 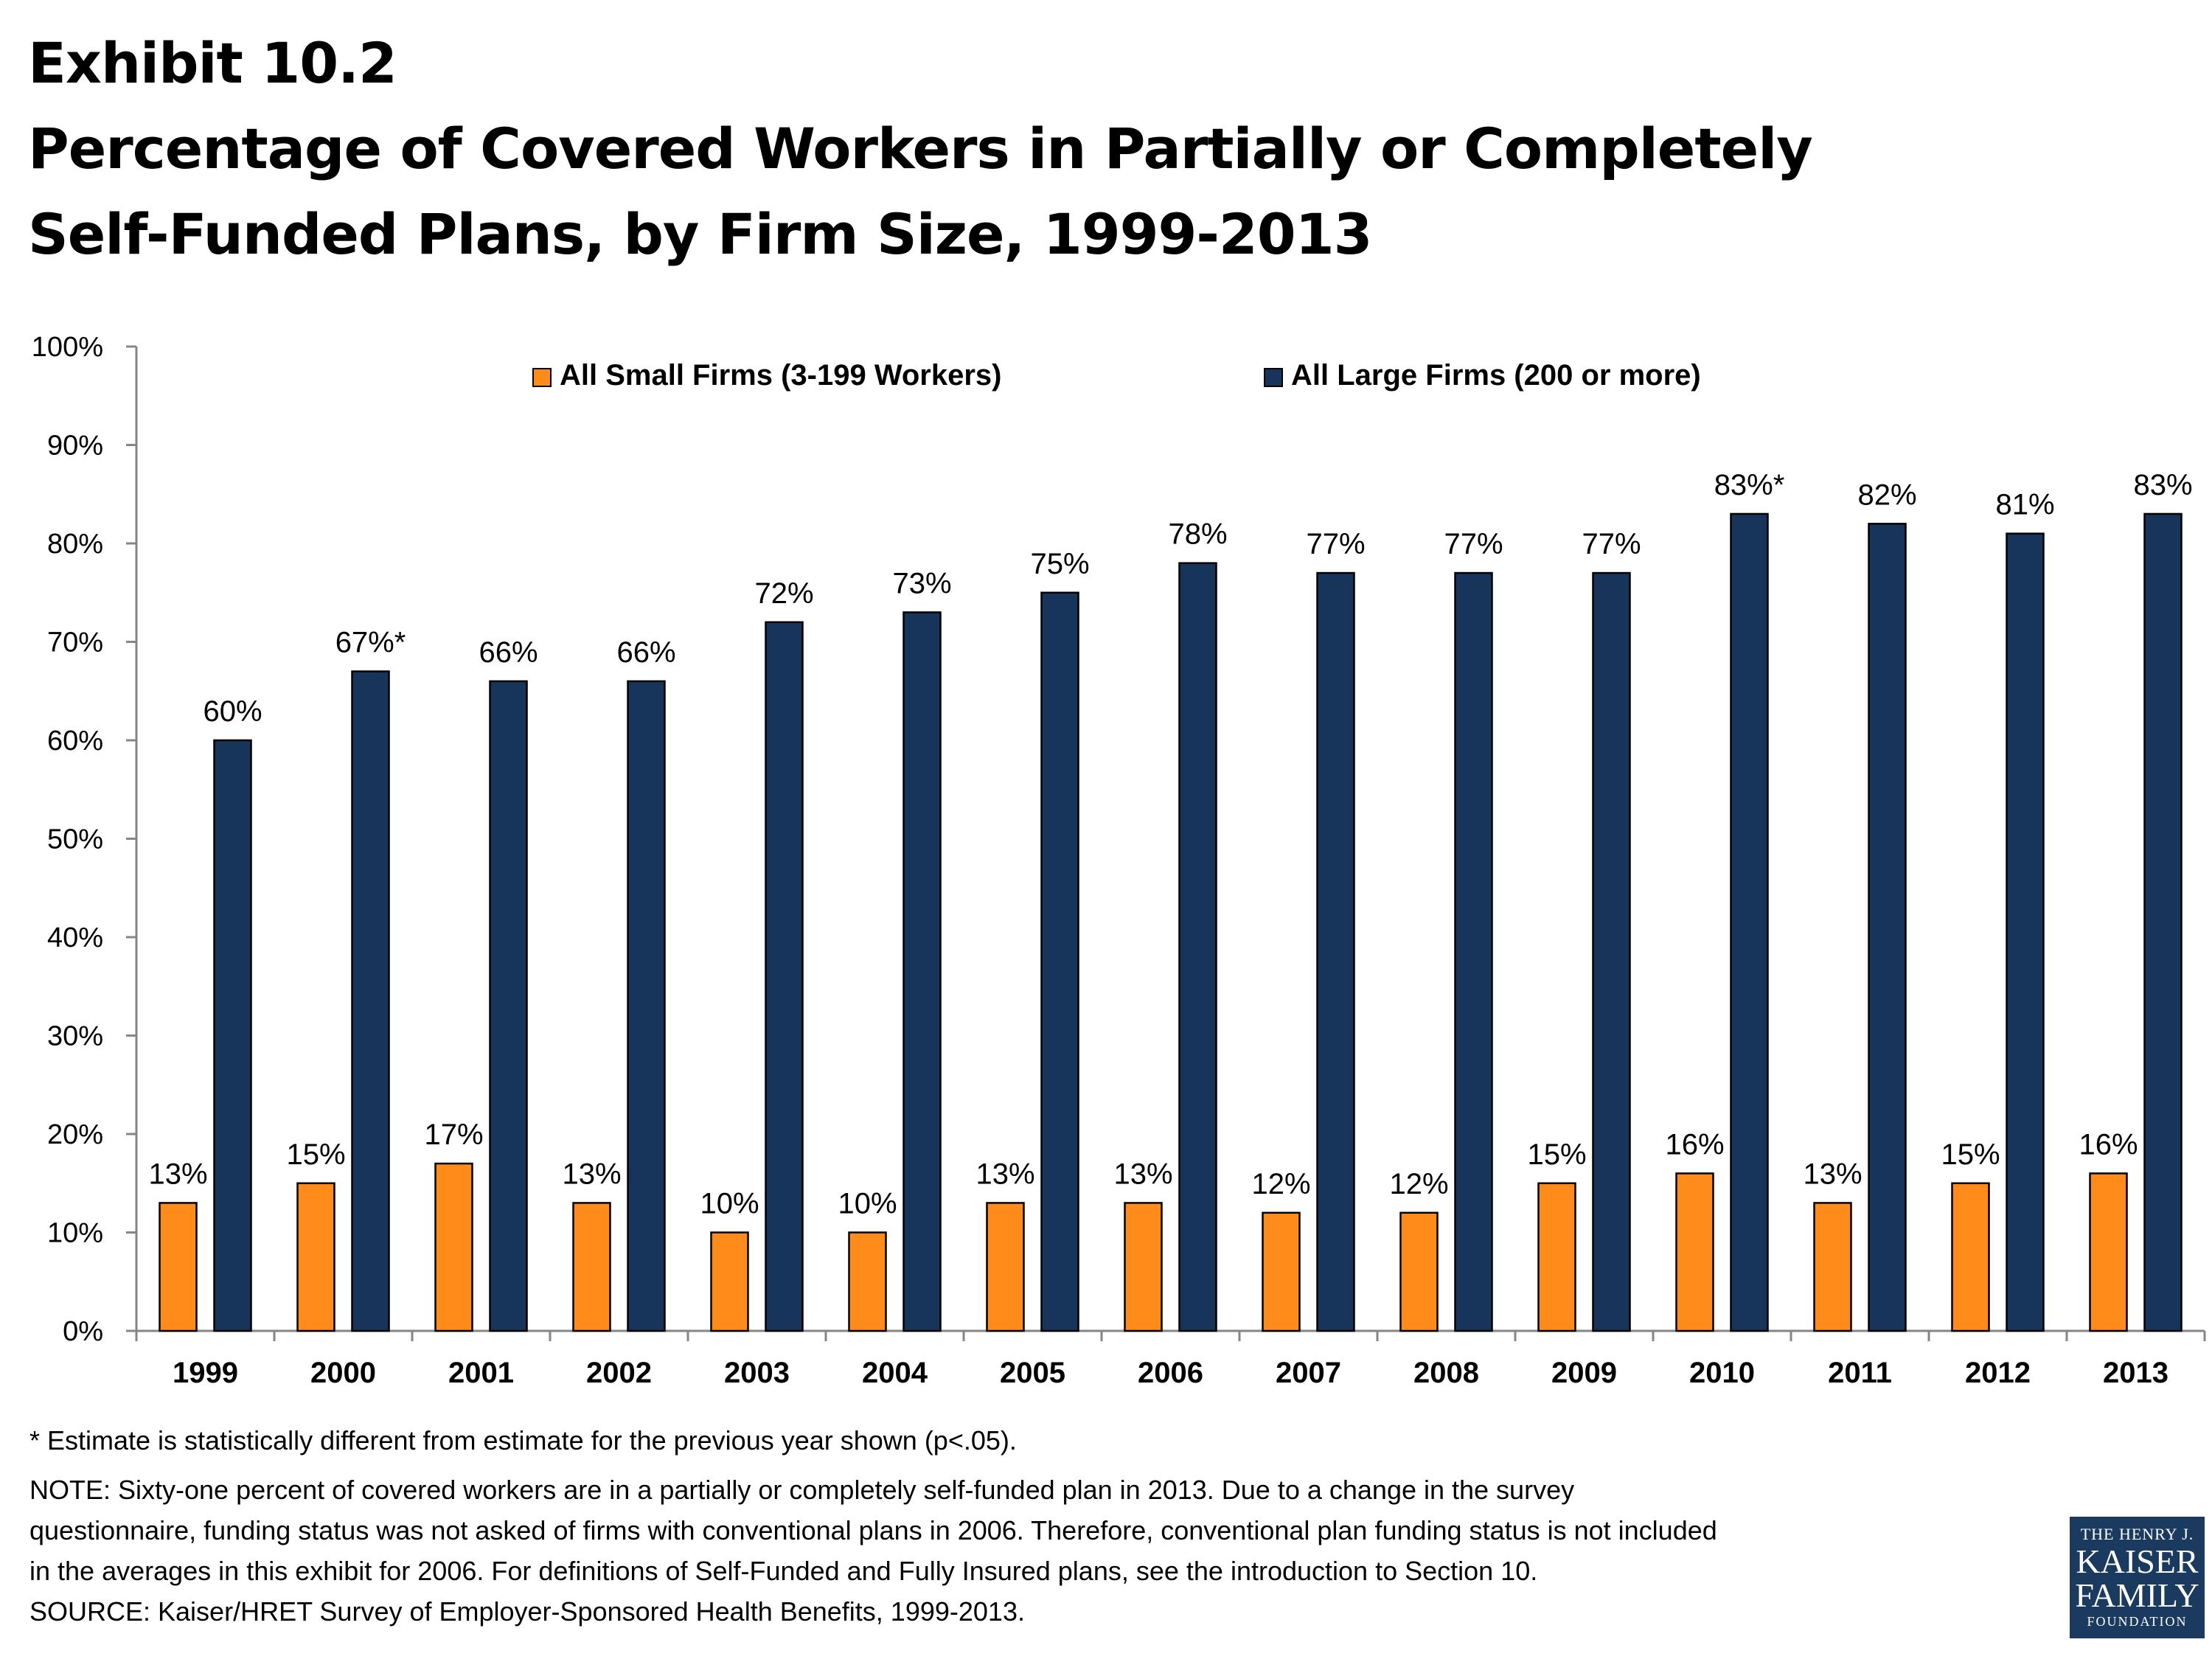 What do you see at coordinates (2137, 1621) in the screenshot?
I see `logo-line-4: FOUNDATION` at bounding box center [2137, 1621].